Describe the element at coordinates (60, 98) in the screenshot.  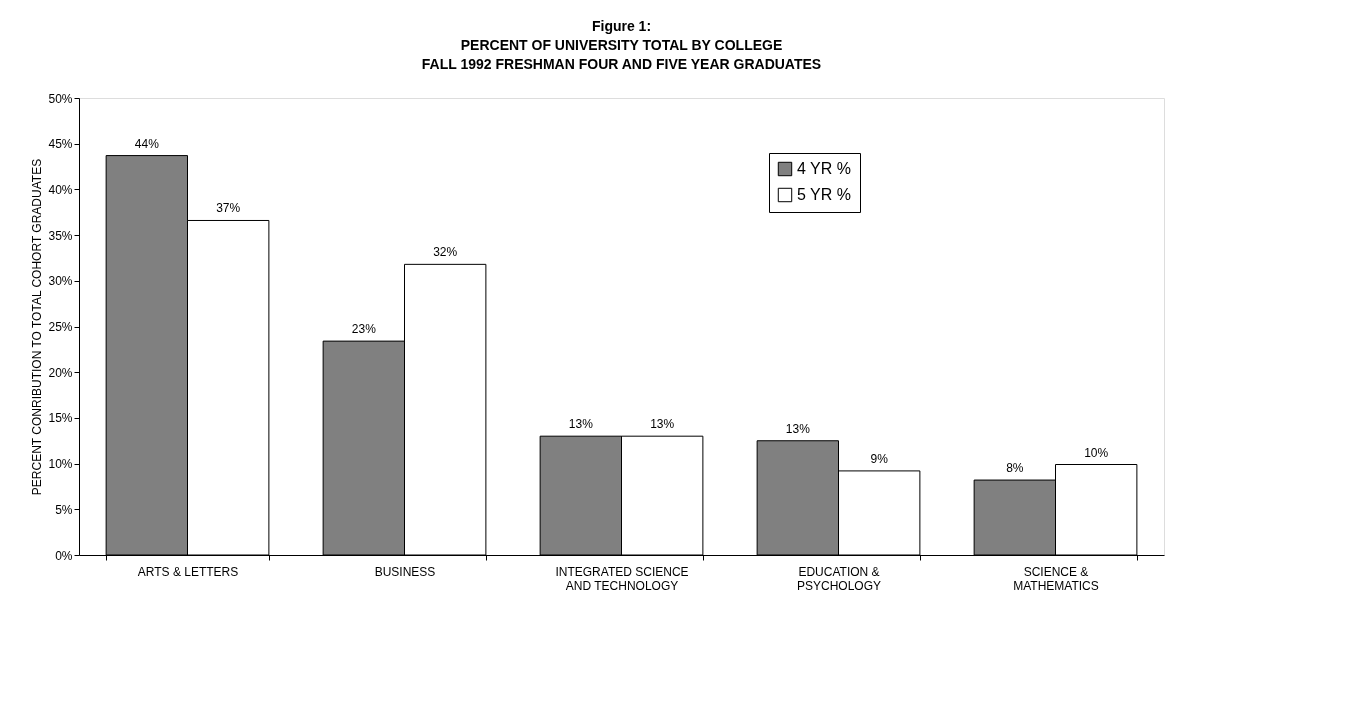
I see `y-tick-label: 50%` at that location.